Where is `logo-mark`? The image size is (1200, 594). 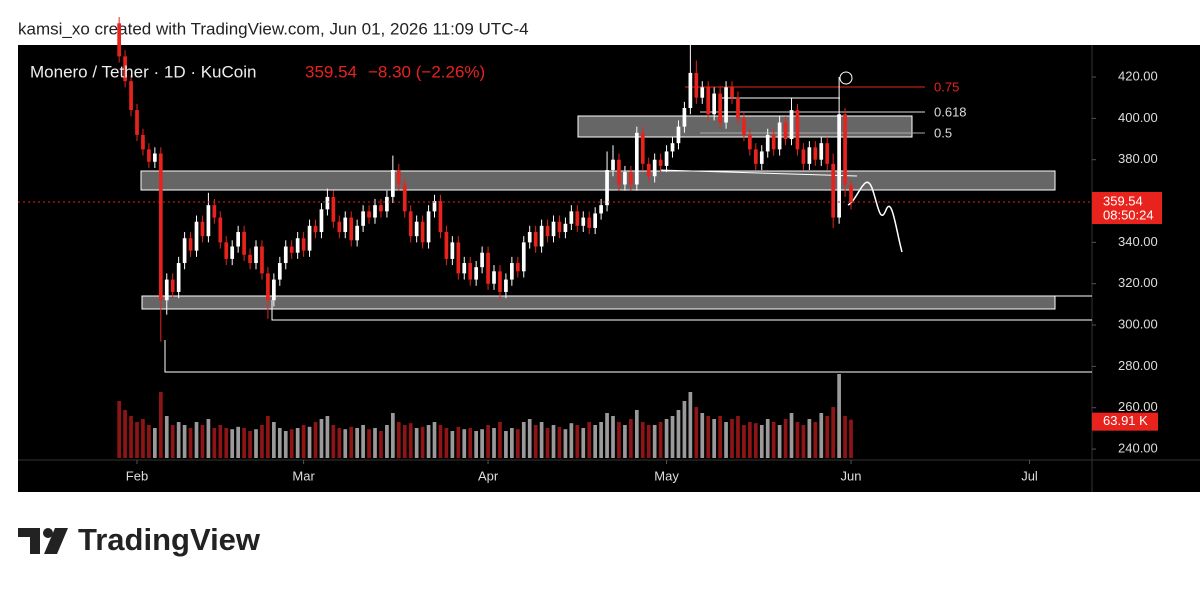 logo-mark is located at coordinates (29, 541).